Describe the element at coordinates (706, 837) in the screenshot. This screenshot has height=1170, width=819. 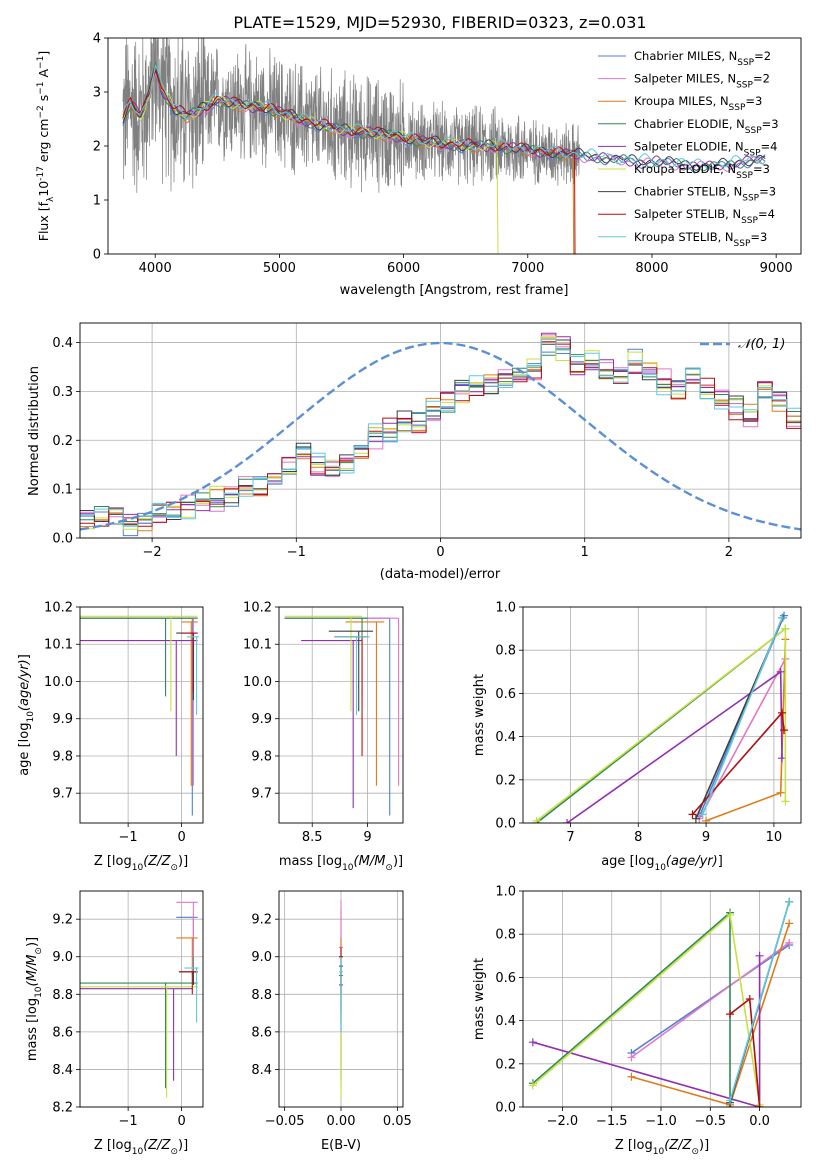
I see `x-tick-label: 9` at that location.